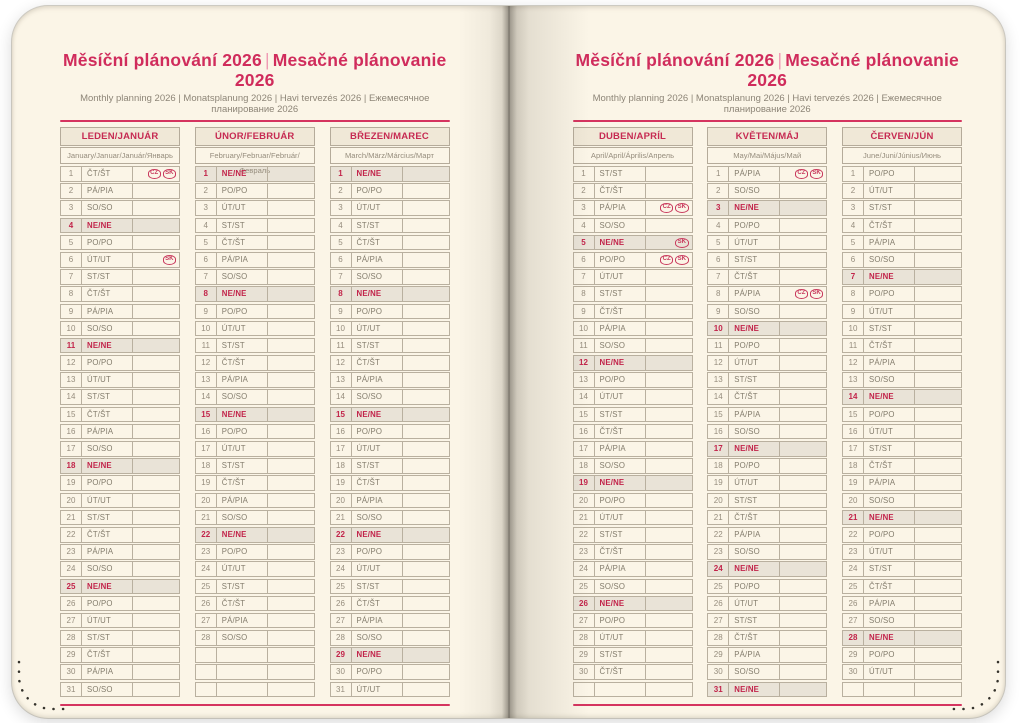 This screenshot has width=1024, height=723. I want to click on day-row: 7 ÚT/UT, so click(632, 277).